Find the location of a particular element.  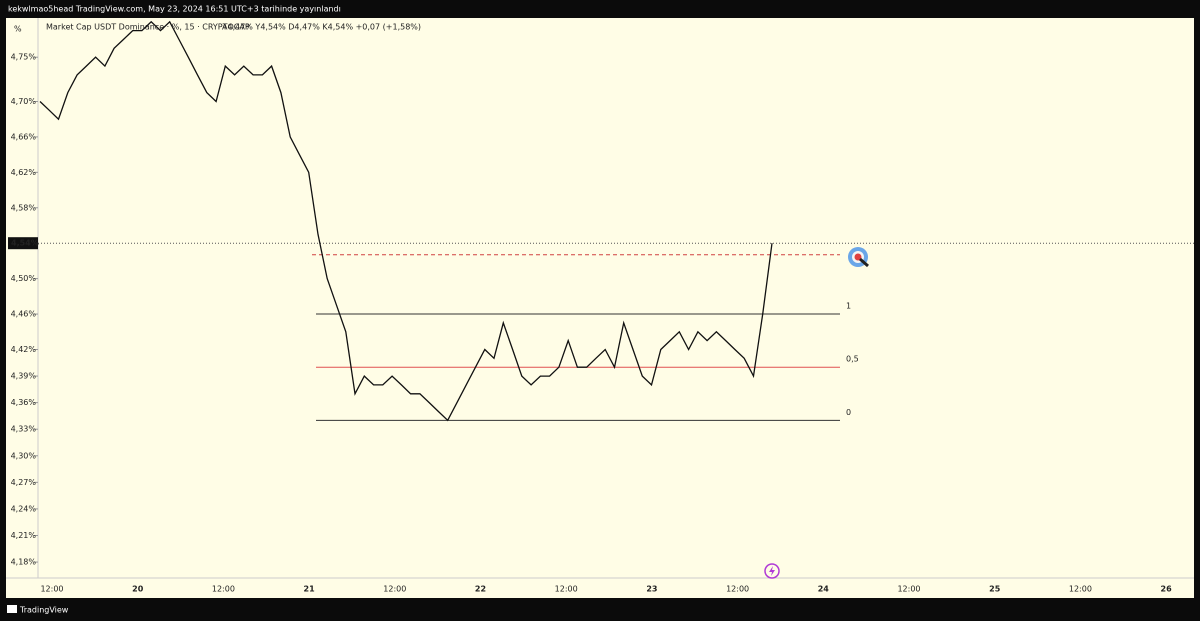

y-tick-label: 4,36% is located at coordinates (24, 402).